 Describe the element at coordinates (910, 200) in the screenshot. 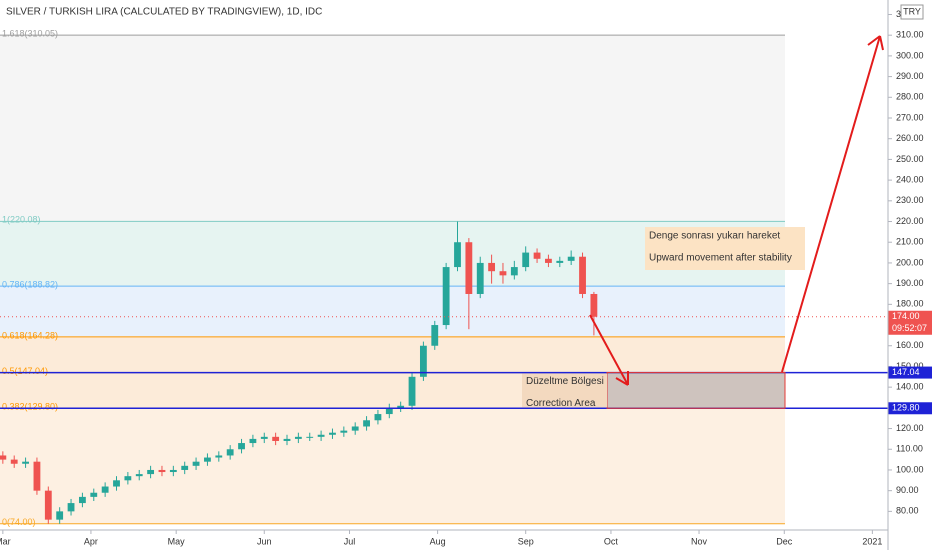

I see `y-tick-label: 230.00` at that location.